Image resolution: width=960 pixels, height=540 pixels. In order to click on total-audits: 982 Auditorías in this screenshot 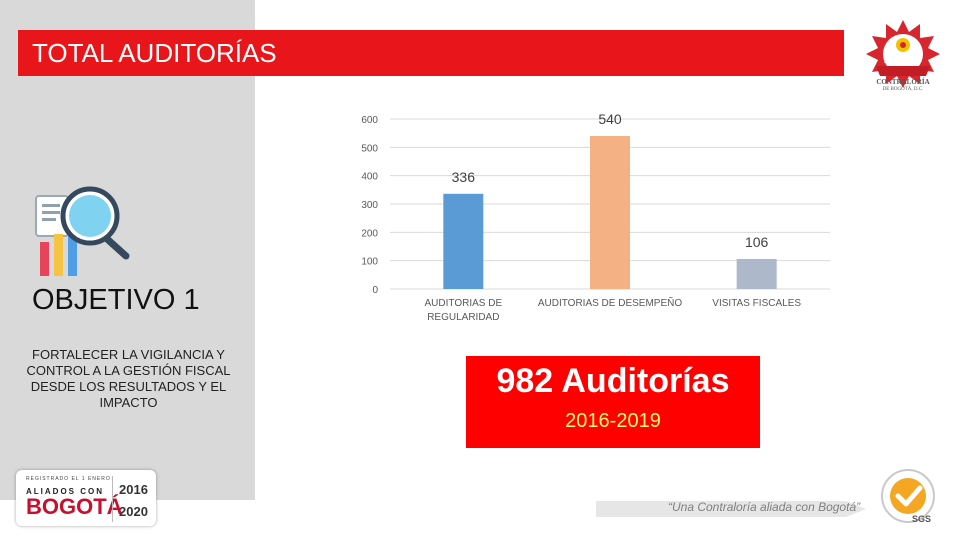, I will do `click(613, 381)`.